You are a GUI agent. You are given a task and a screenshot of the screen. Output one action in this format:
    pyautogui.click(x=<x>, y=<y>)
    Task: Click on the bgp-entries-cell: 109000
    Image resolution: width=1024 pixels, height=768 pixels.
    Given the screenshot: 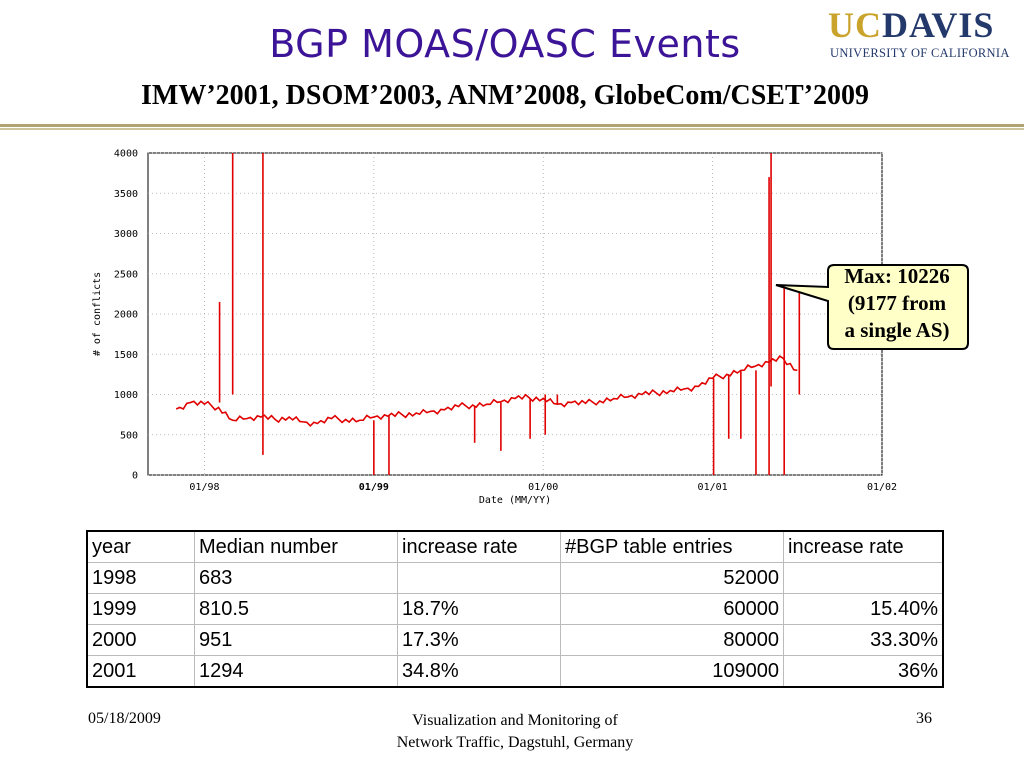 What is the action you would take?
    pyautogui.click(x=672, y=671)
    